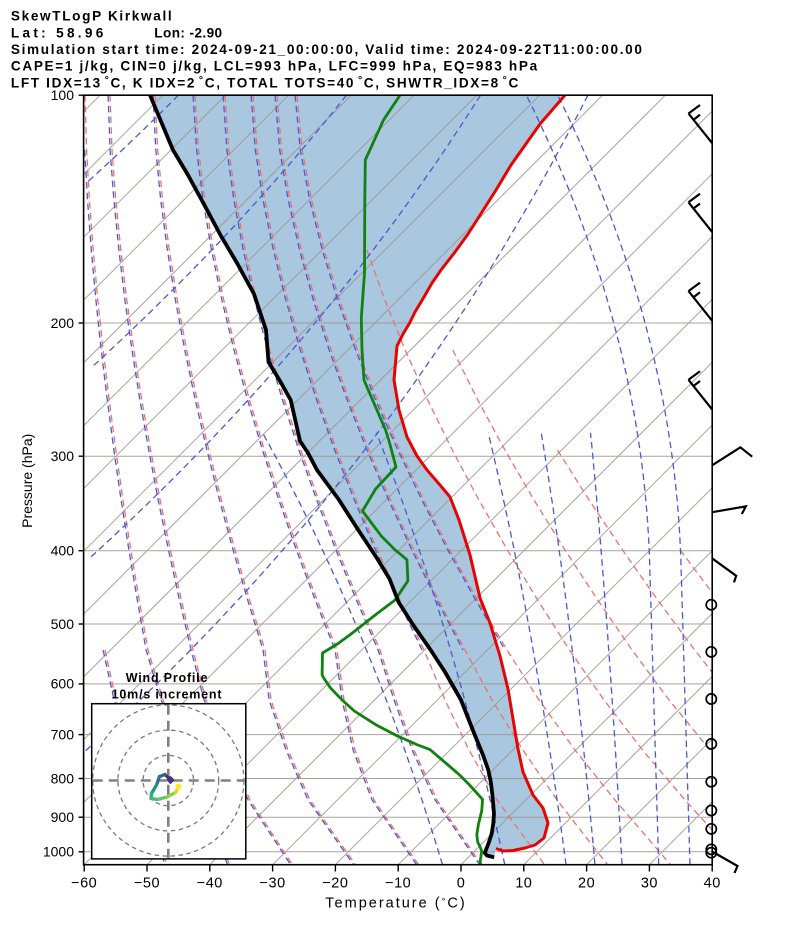 This screenshot has height=942, width=794. I want to click on svg-text: Lat: 58.96, so click(59, 32).